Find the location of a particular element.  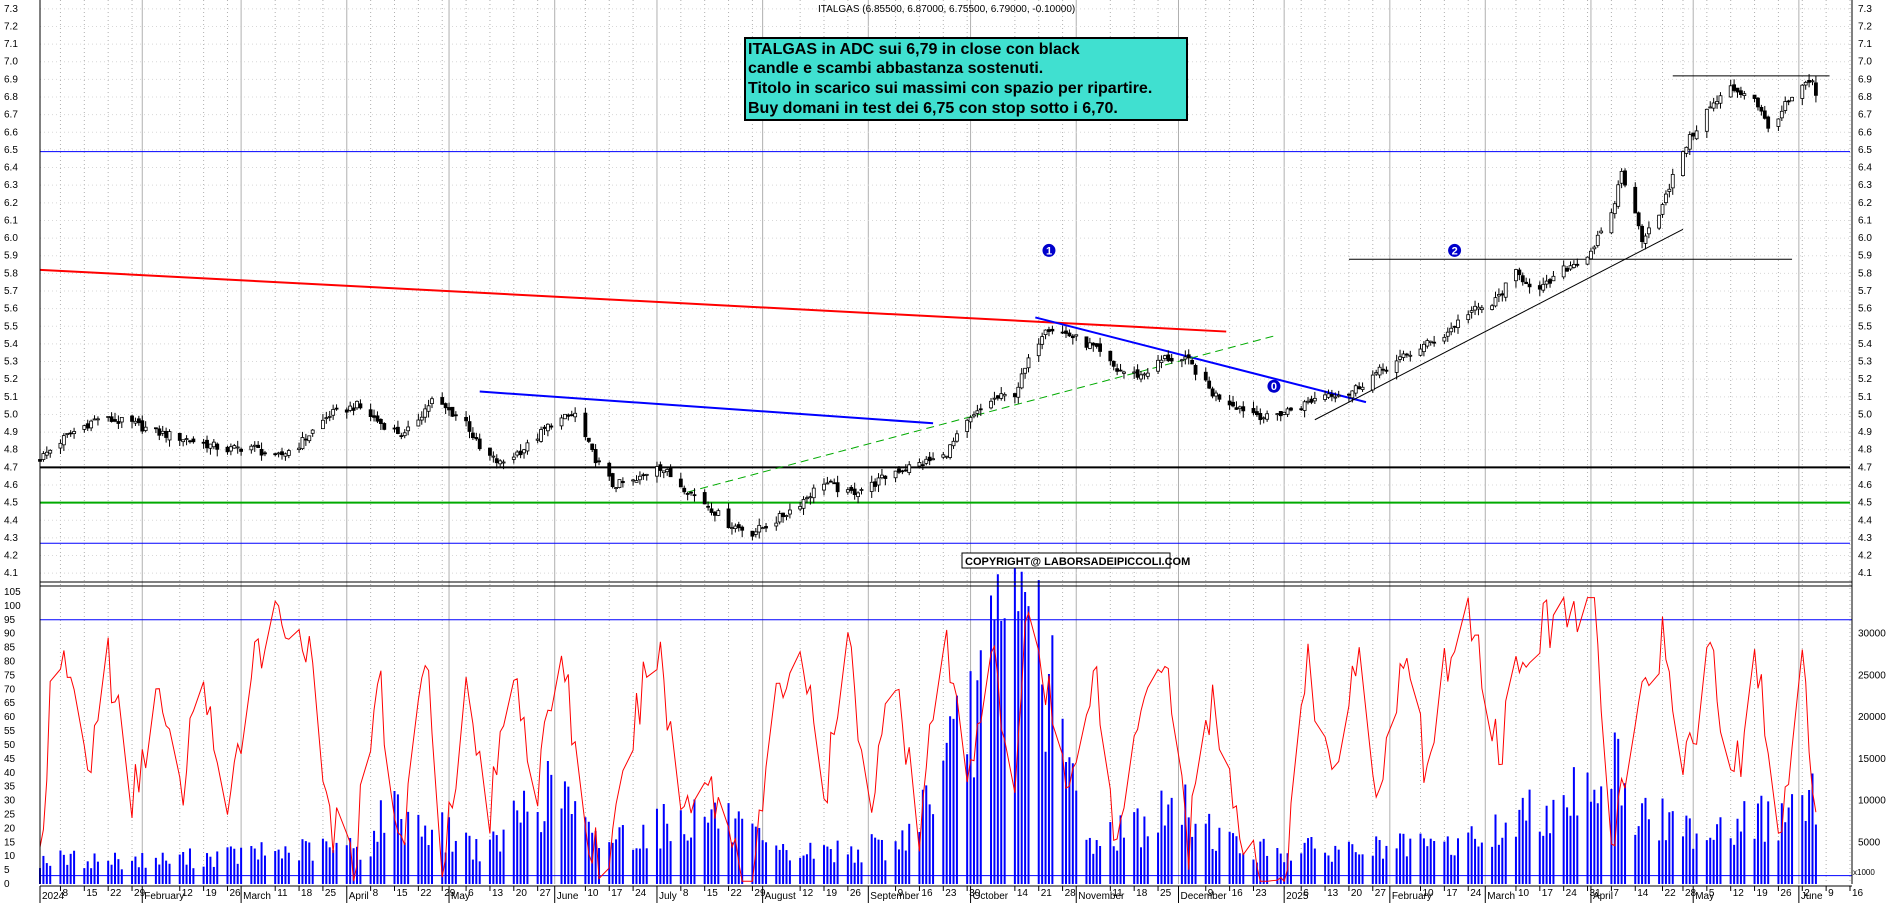

price-tick-label-left: 7.0 is located at coordinates (11, 62).